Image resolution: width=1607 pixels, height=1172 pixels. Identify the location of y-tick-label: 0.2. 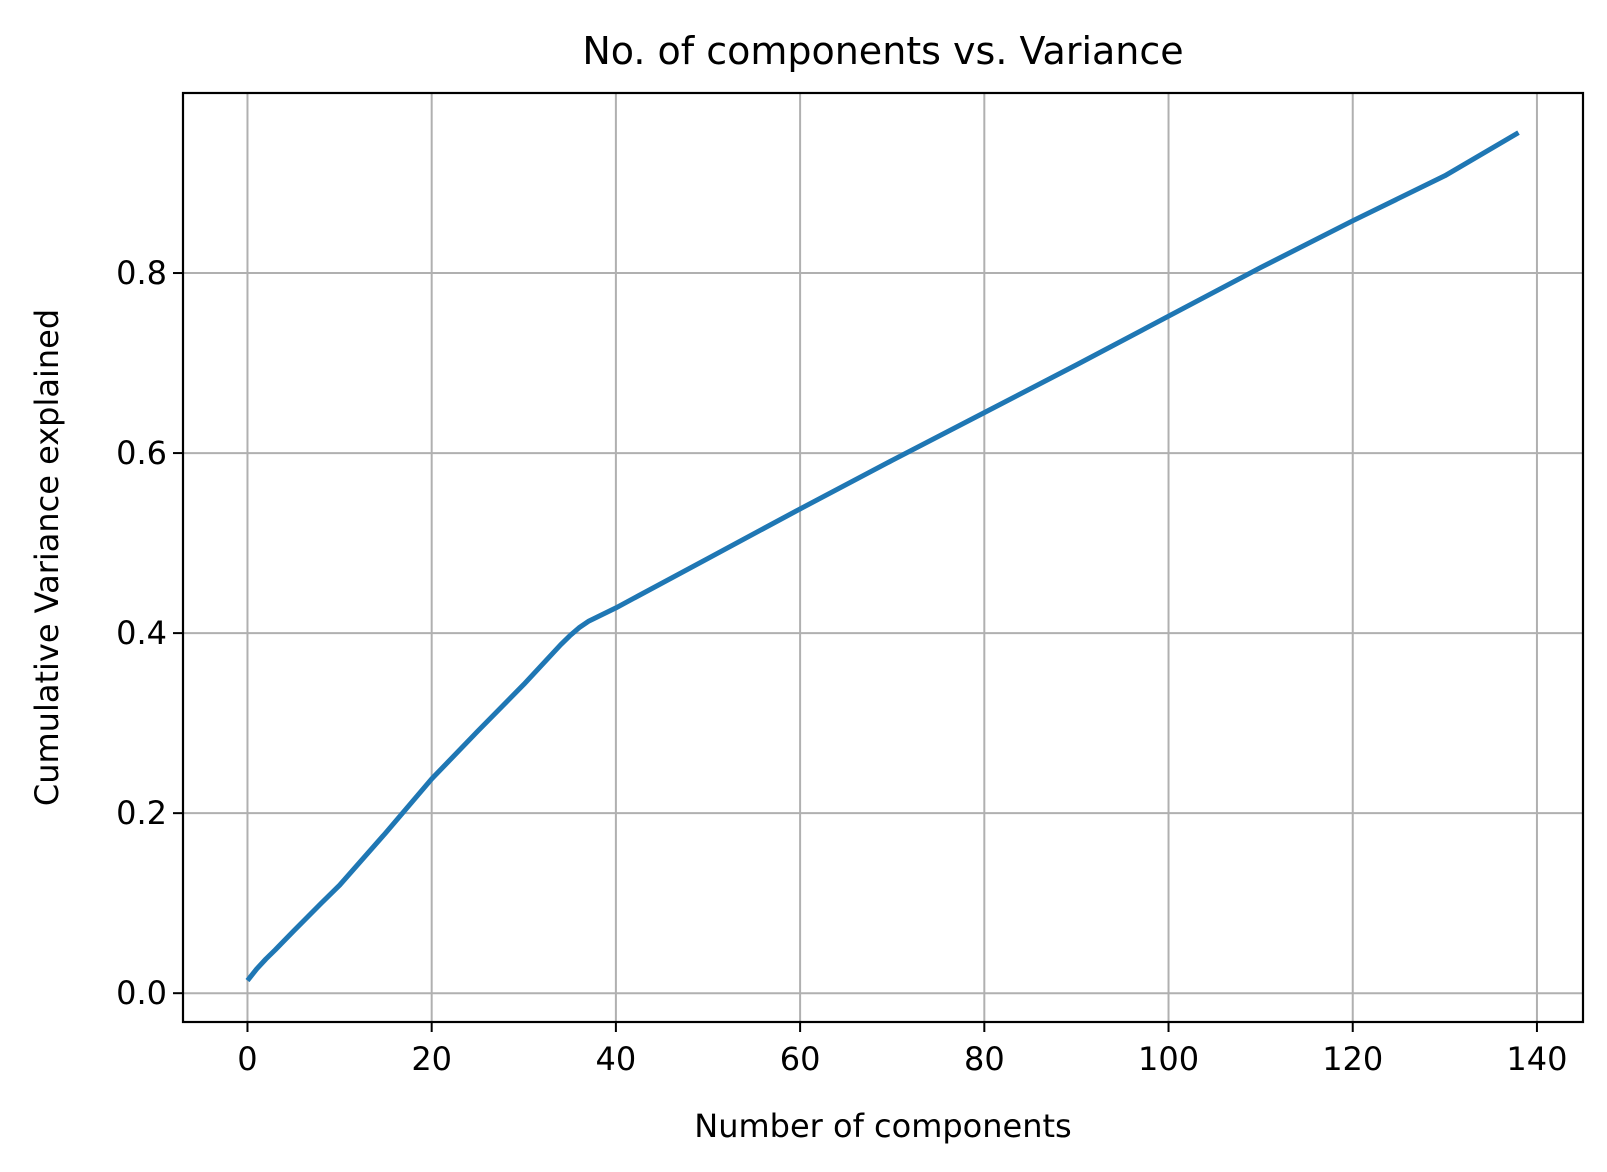
(141, 813).